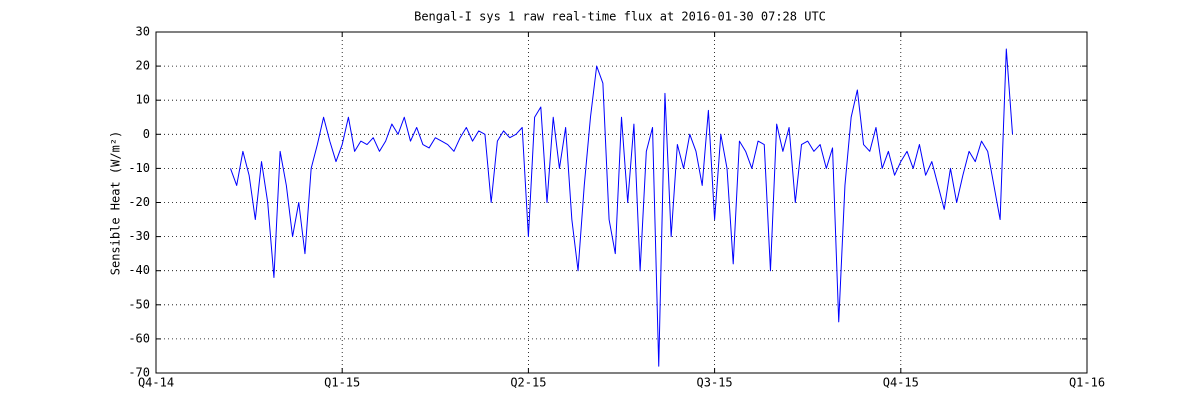 The image size is (1200, 420). I want to click on y-tick-label: -10, so click(139, 168).